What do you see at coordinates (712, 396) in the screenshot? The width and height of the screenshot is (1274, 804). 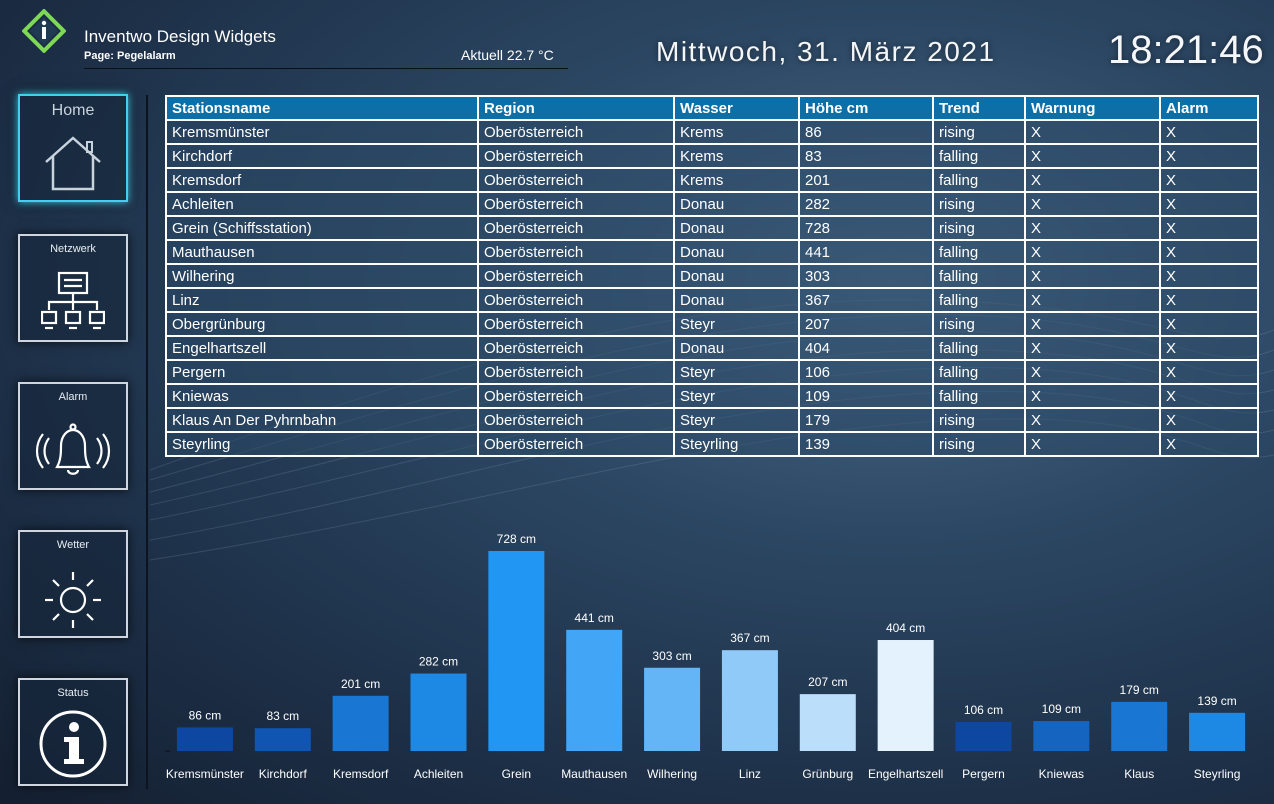 I see `table-row: Kniewas Oberösterreich Steyr 109 falling X X` at bounding box center [712, 396].